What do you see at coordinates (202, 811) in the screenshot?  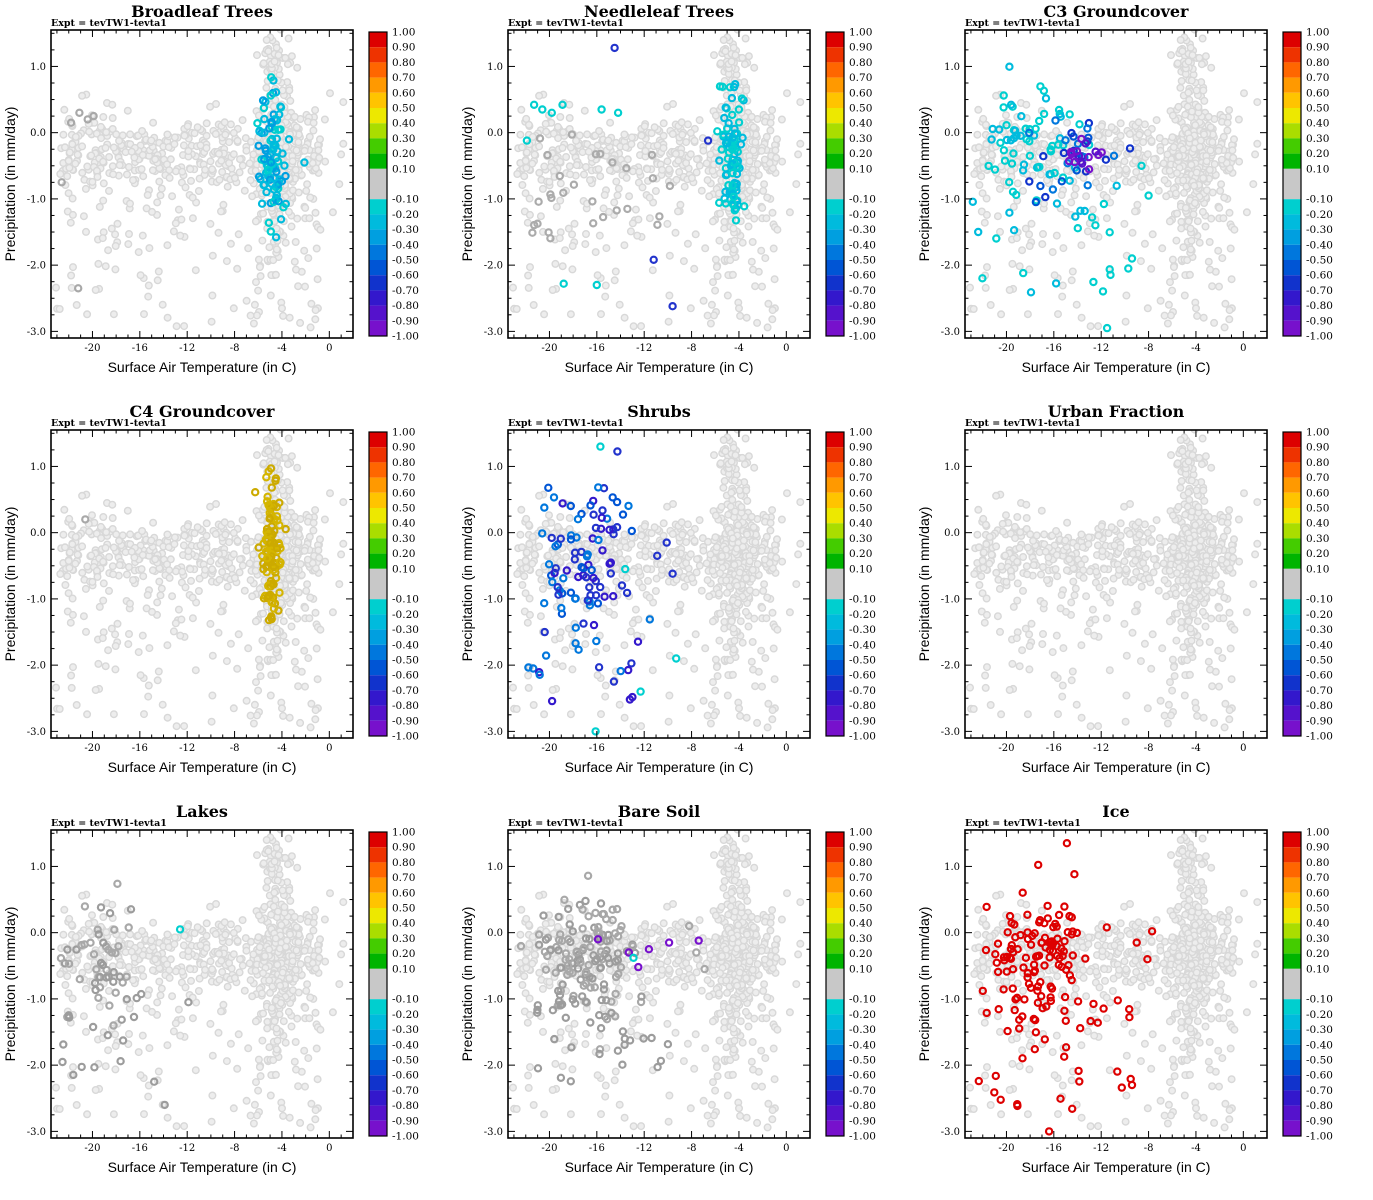 I see `panel-title: Lakes` at bounding box center [202, 811].